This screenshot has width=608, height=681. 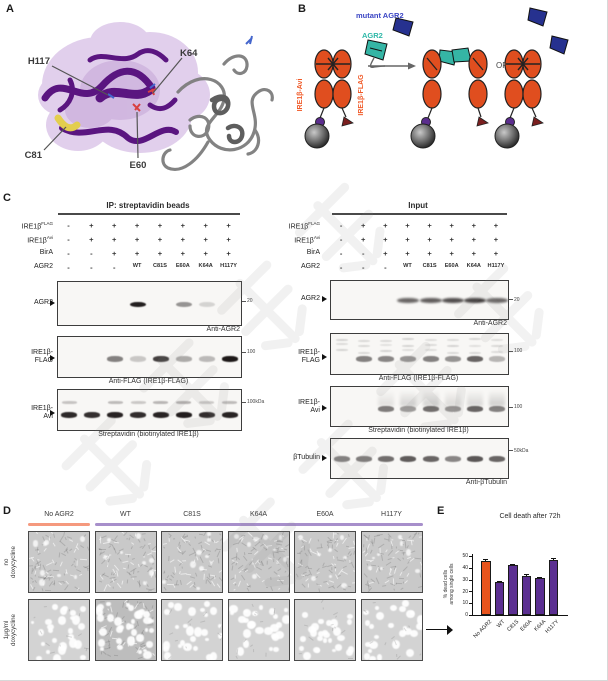 What do you see at coordinates (490, 323) in the screenshot?
I see `blot-caption: Anti-AGR2` at bounding box center [490, 323].